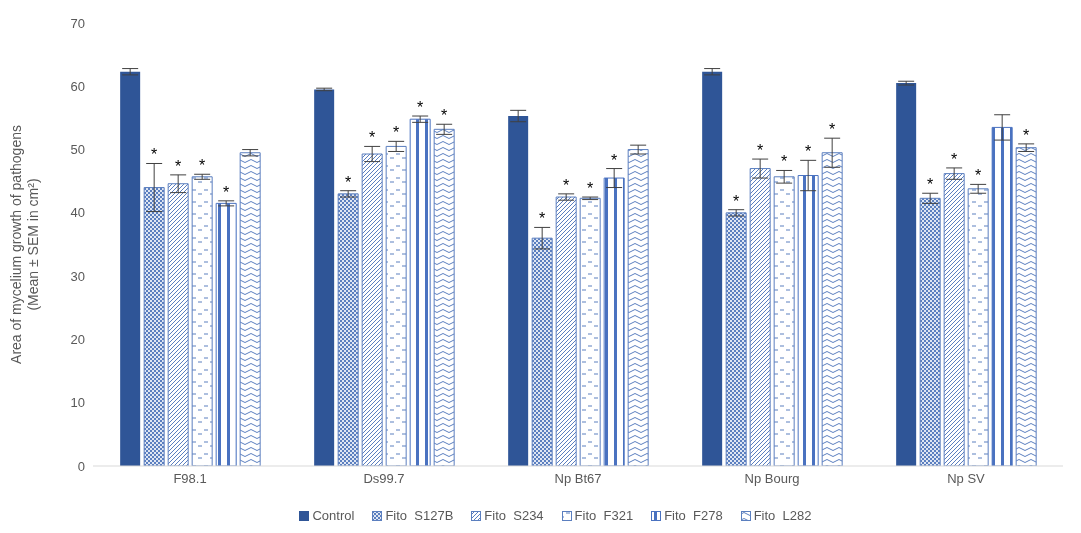  Describe the element at coordinates (333, 515) in the screenshot. I see `legend-label: Control` at that location.